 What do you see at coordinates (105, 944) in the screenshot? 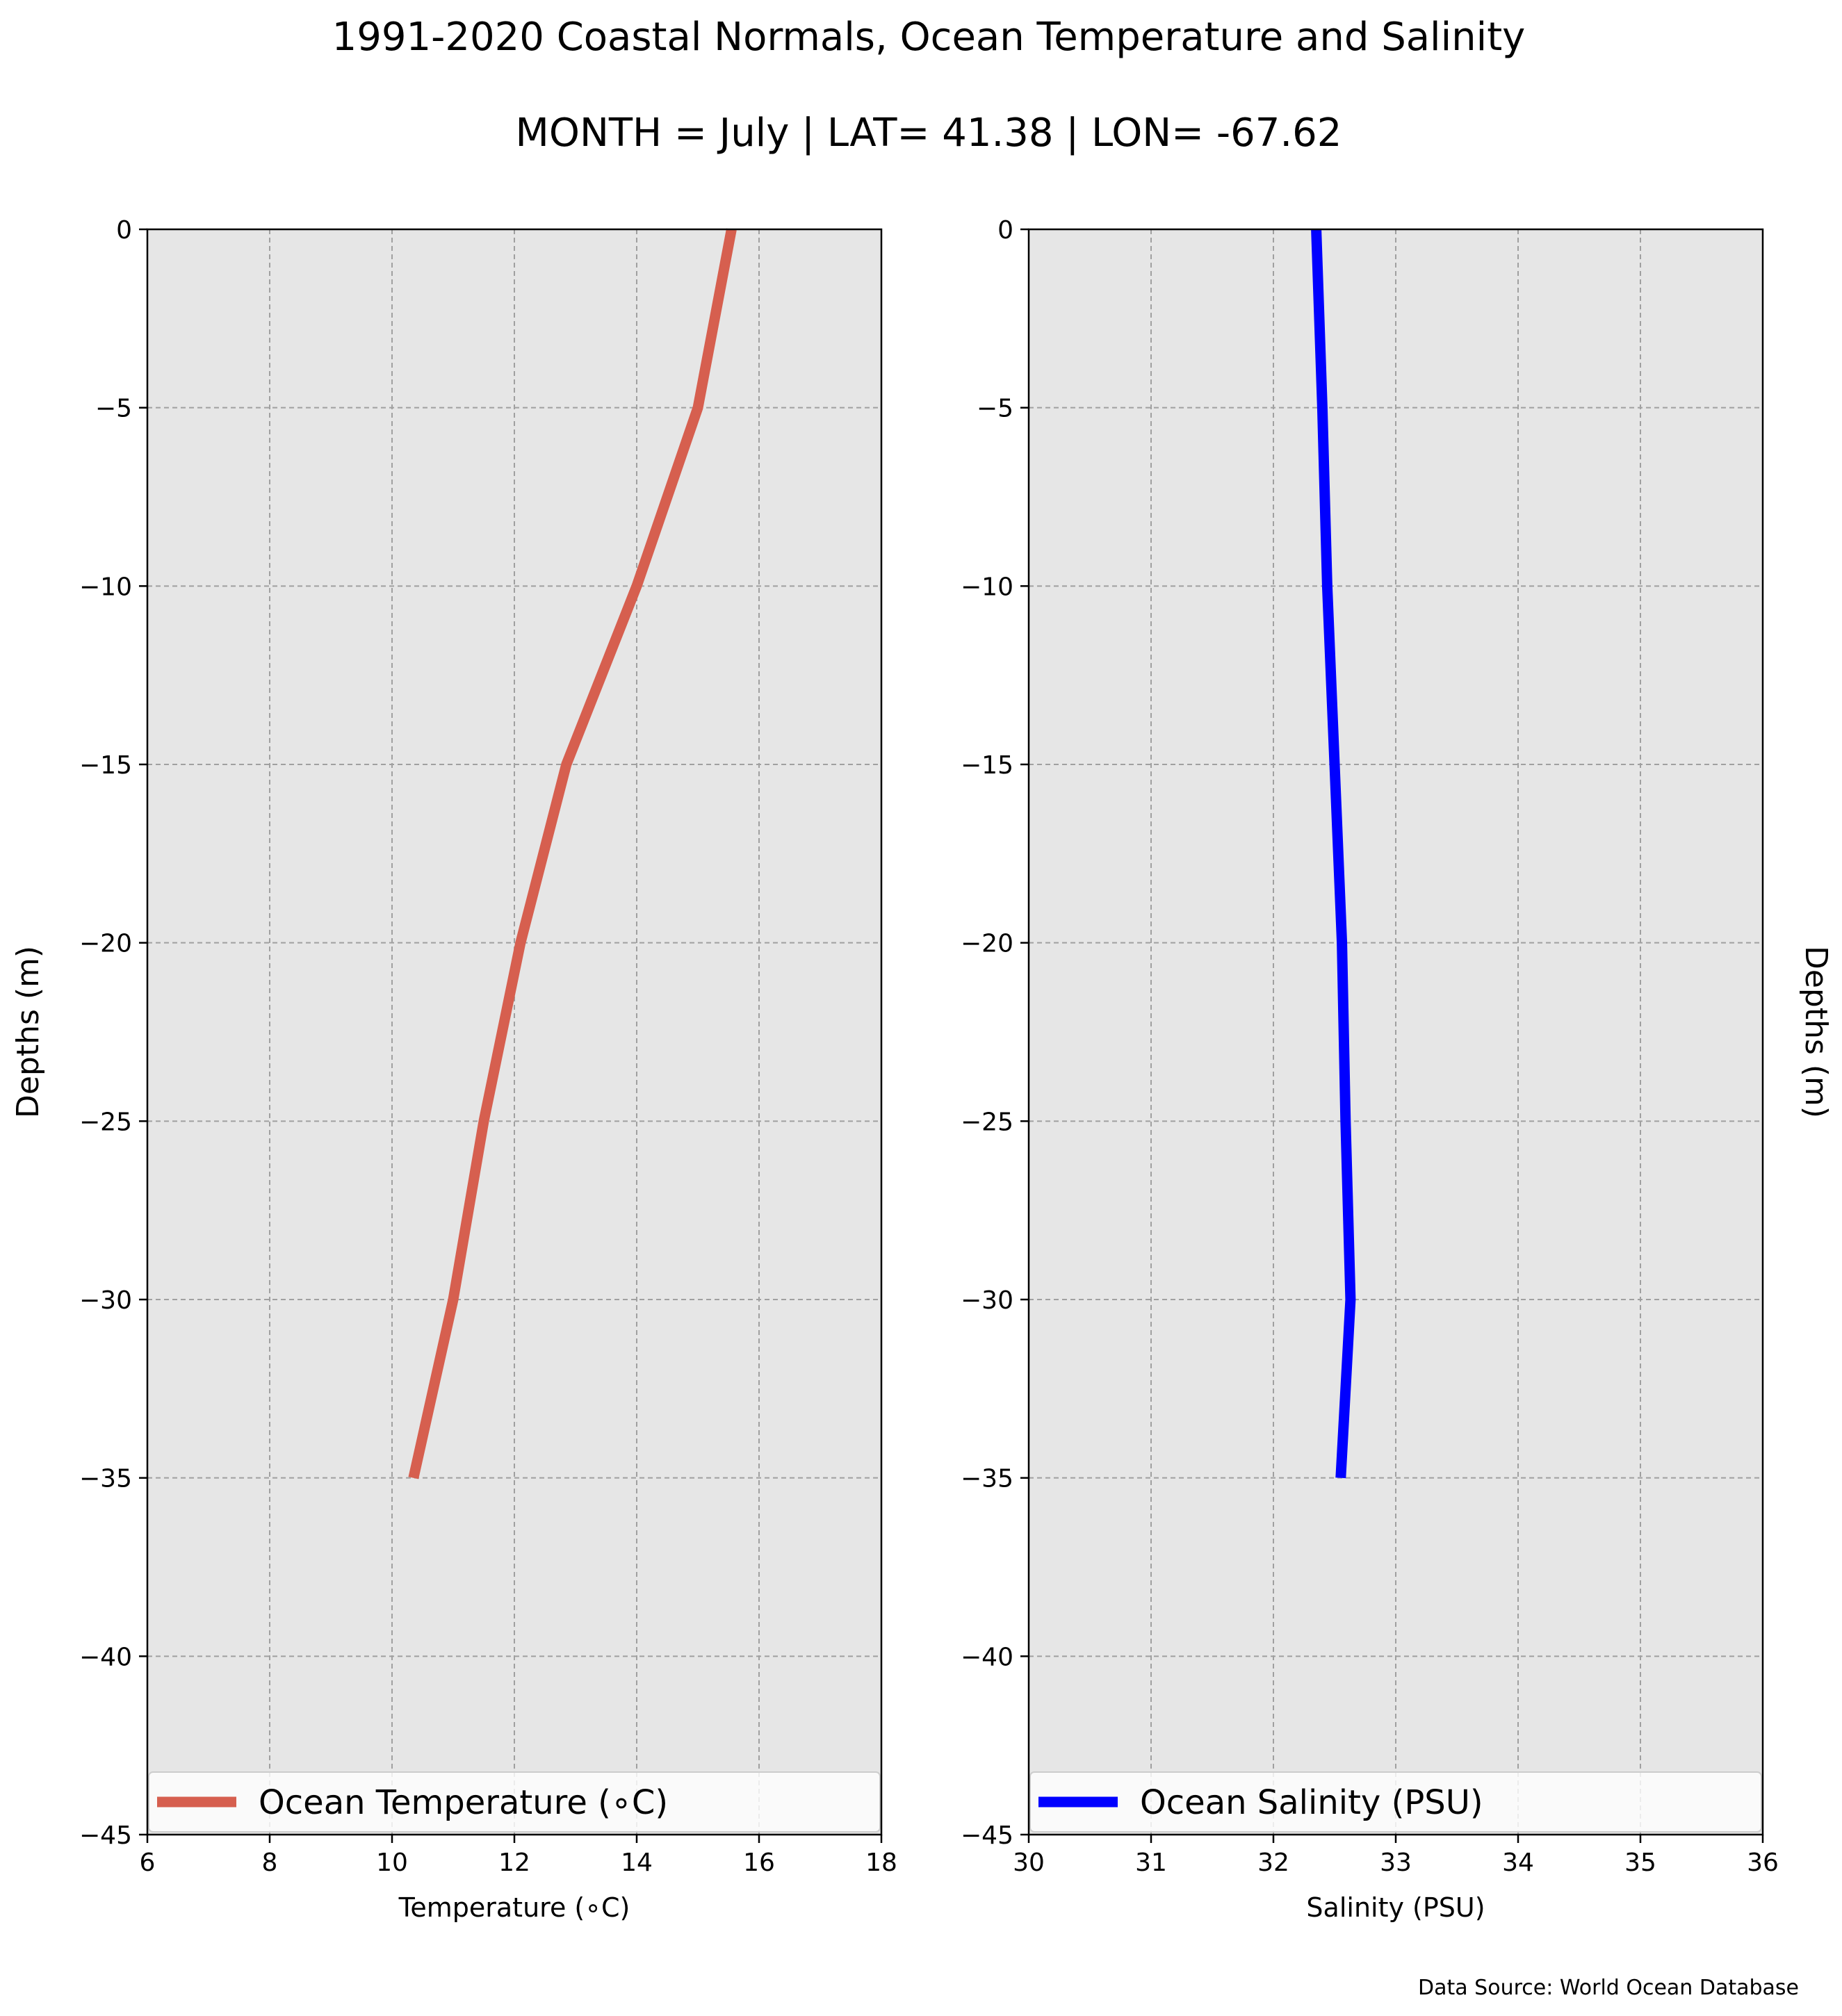
I see `temperature-y-tick-label: −20` at bounding box center [105, 944].